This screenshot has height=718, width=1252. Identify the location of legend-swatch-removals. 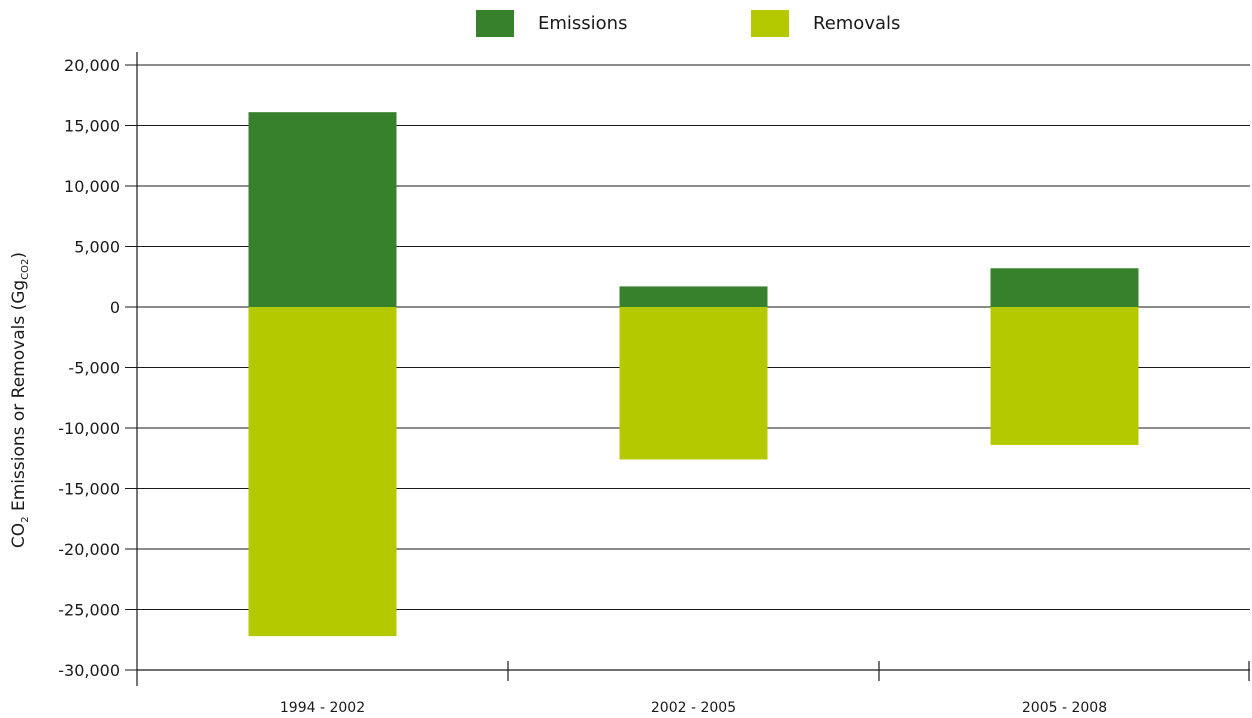
(770, 23).